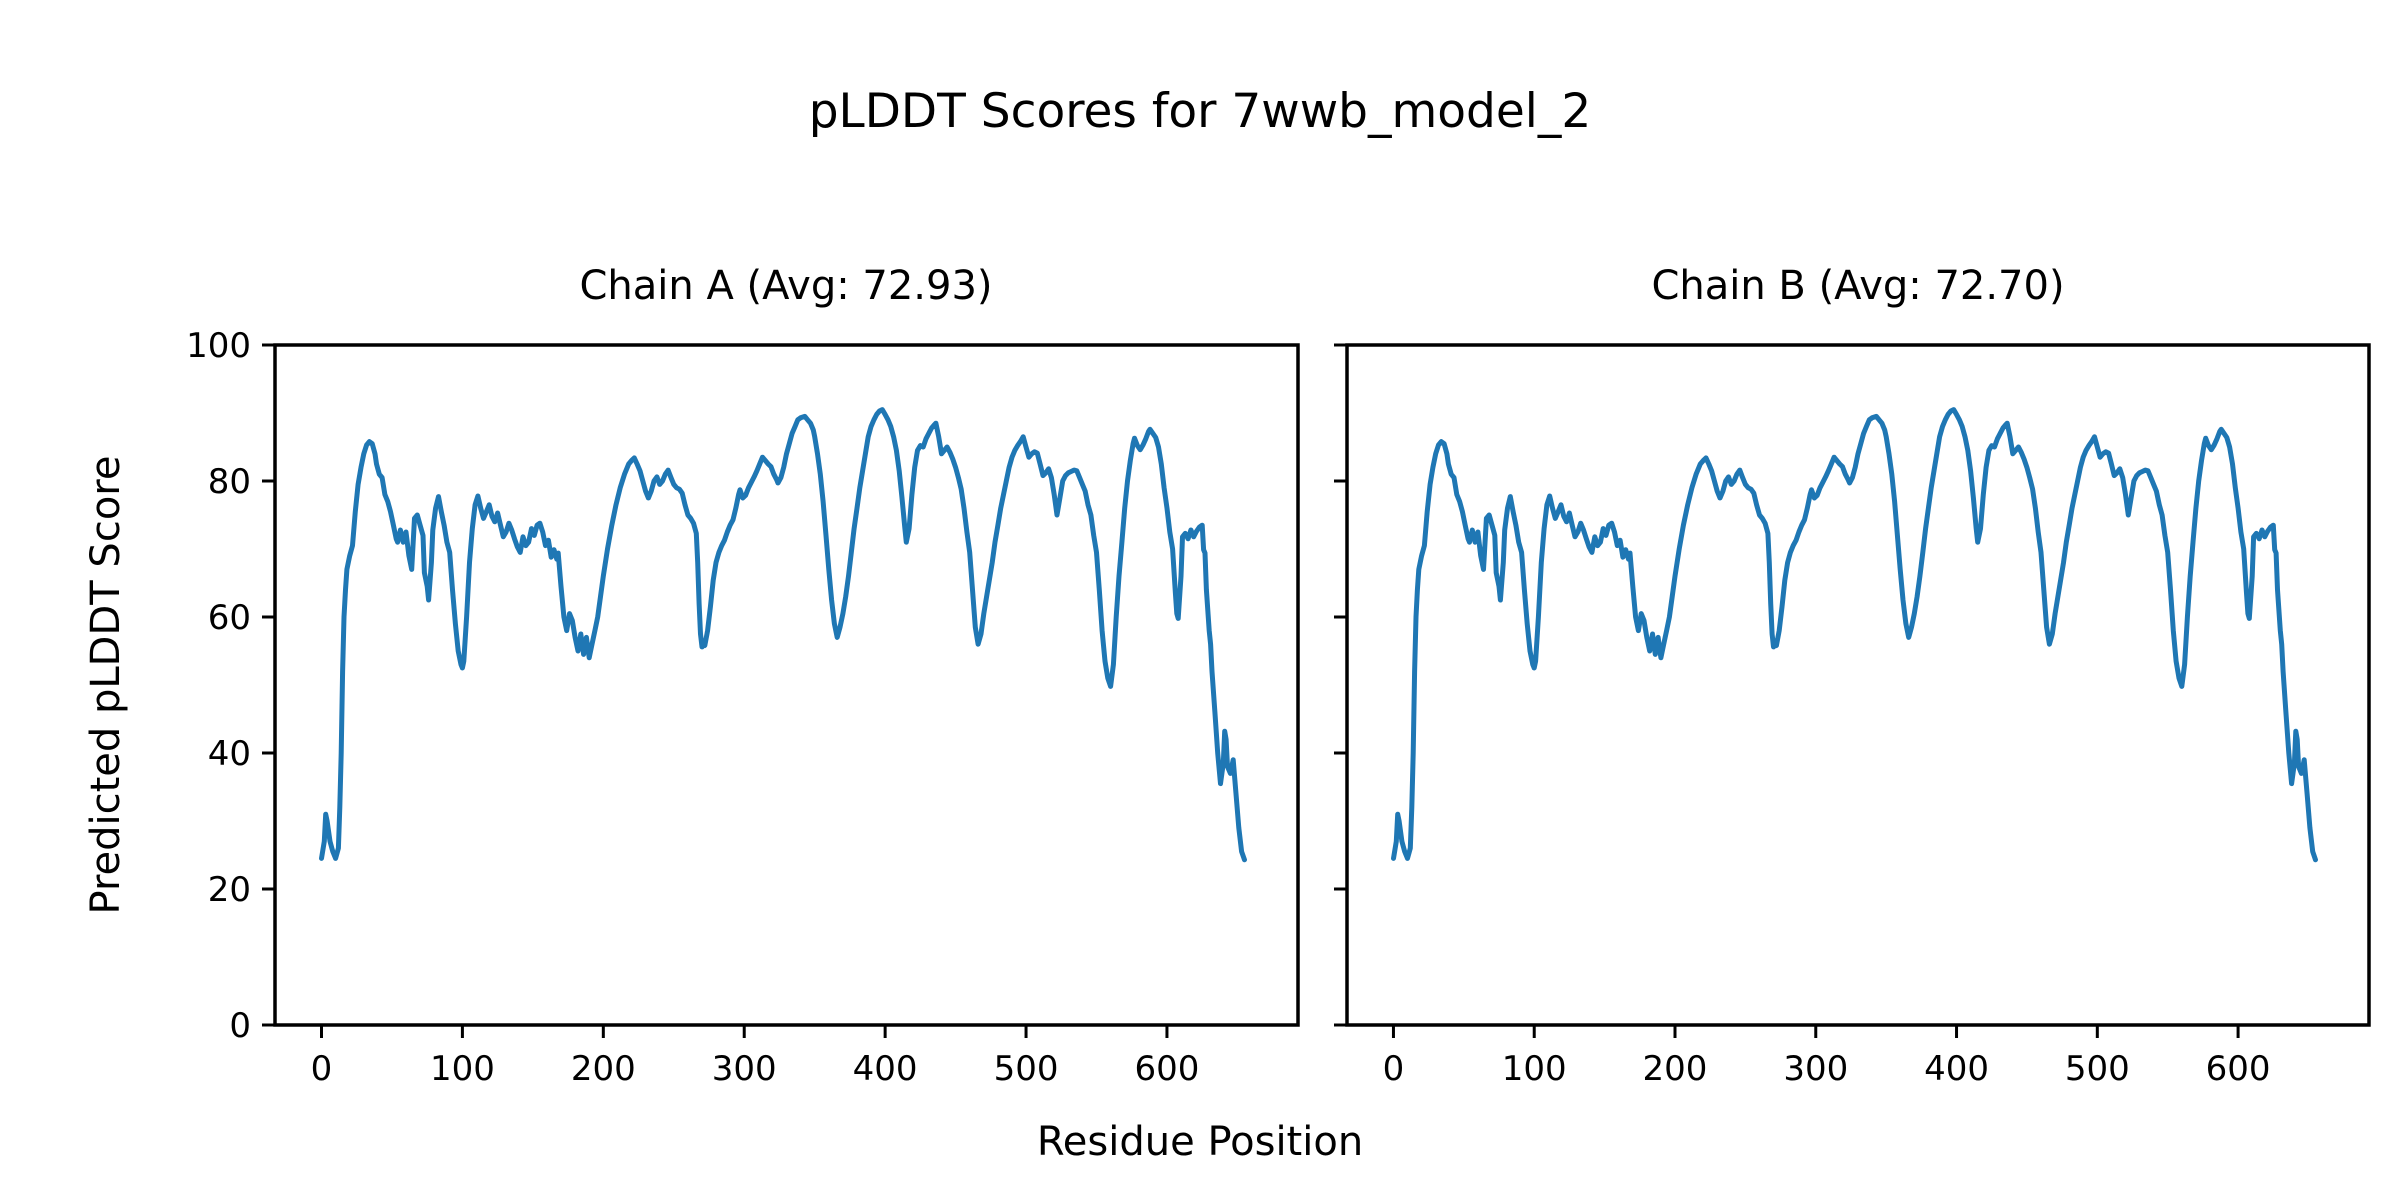  I want to click on chain-a-x-tick-label: 400, so click(885, 1069).